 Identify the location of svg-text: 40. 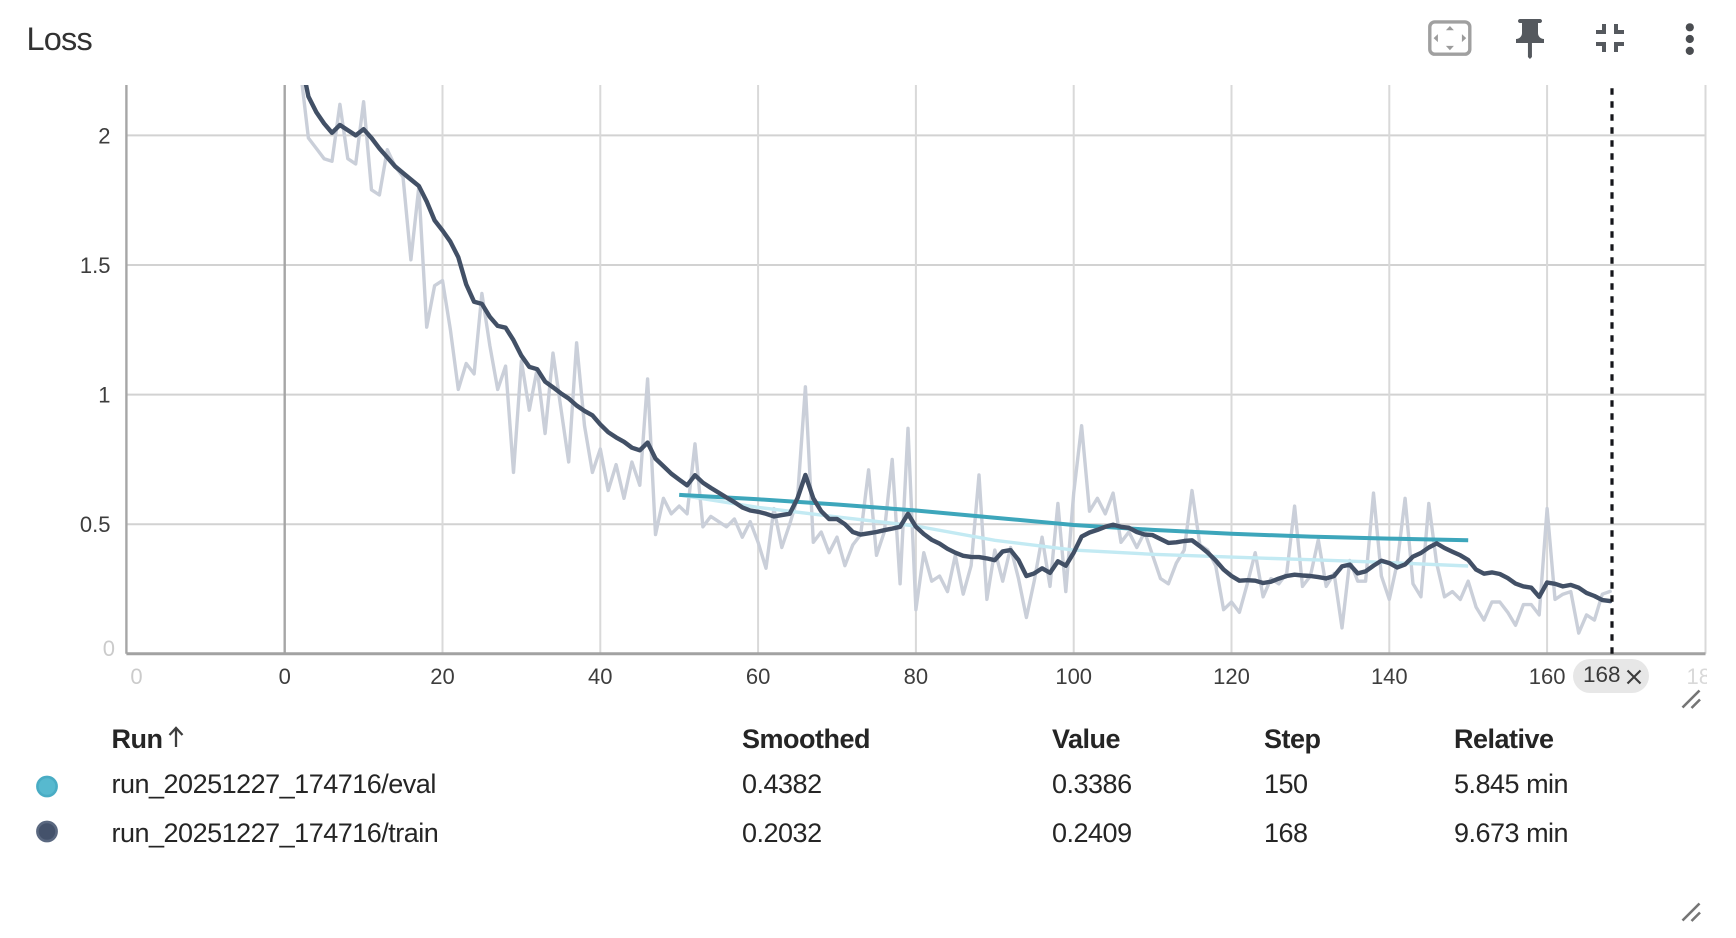
(600, 676).